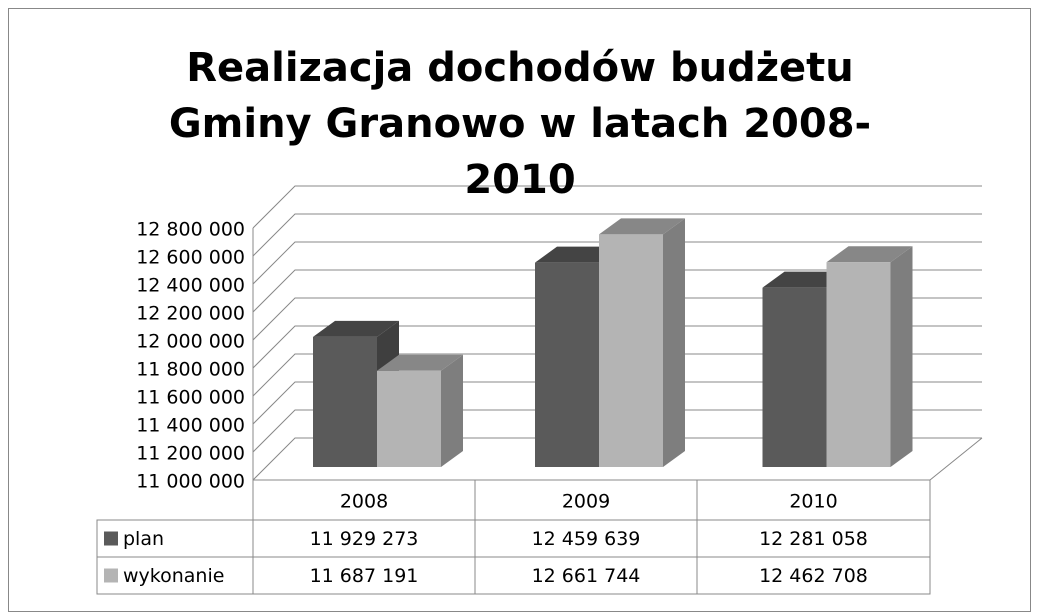 The image size is (1040, 614). I want to click on x-tick-label: 2009, so click(586, 502).